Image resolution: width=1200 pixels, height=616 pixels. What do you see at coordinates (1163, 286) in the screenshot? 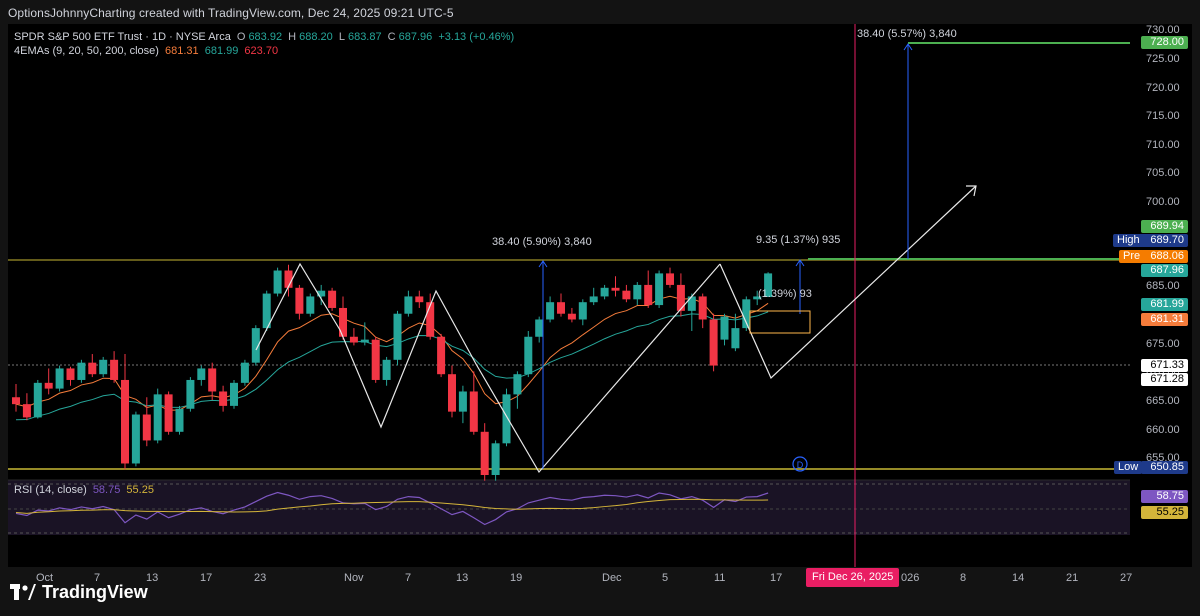
I see `price-axis-label: 685.00` at bounding box center [1163, 286].